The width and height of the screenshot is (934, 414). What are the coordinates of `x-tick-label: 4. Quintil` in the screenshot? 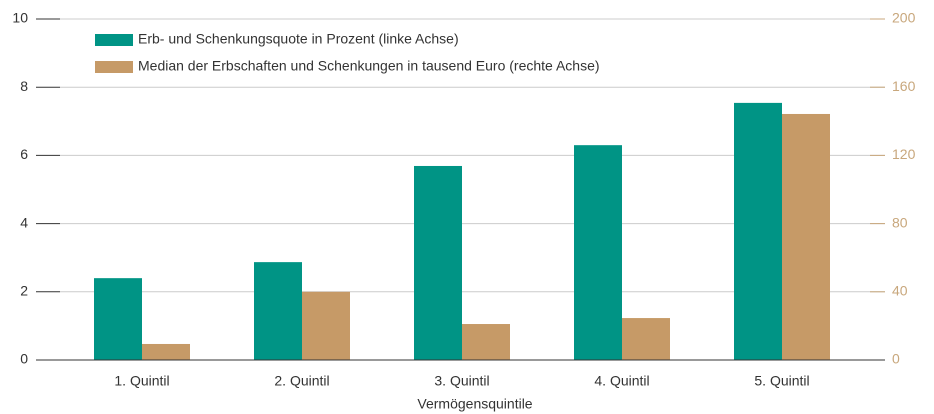 It's located at (621, 381).